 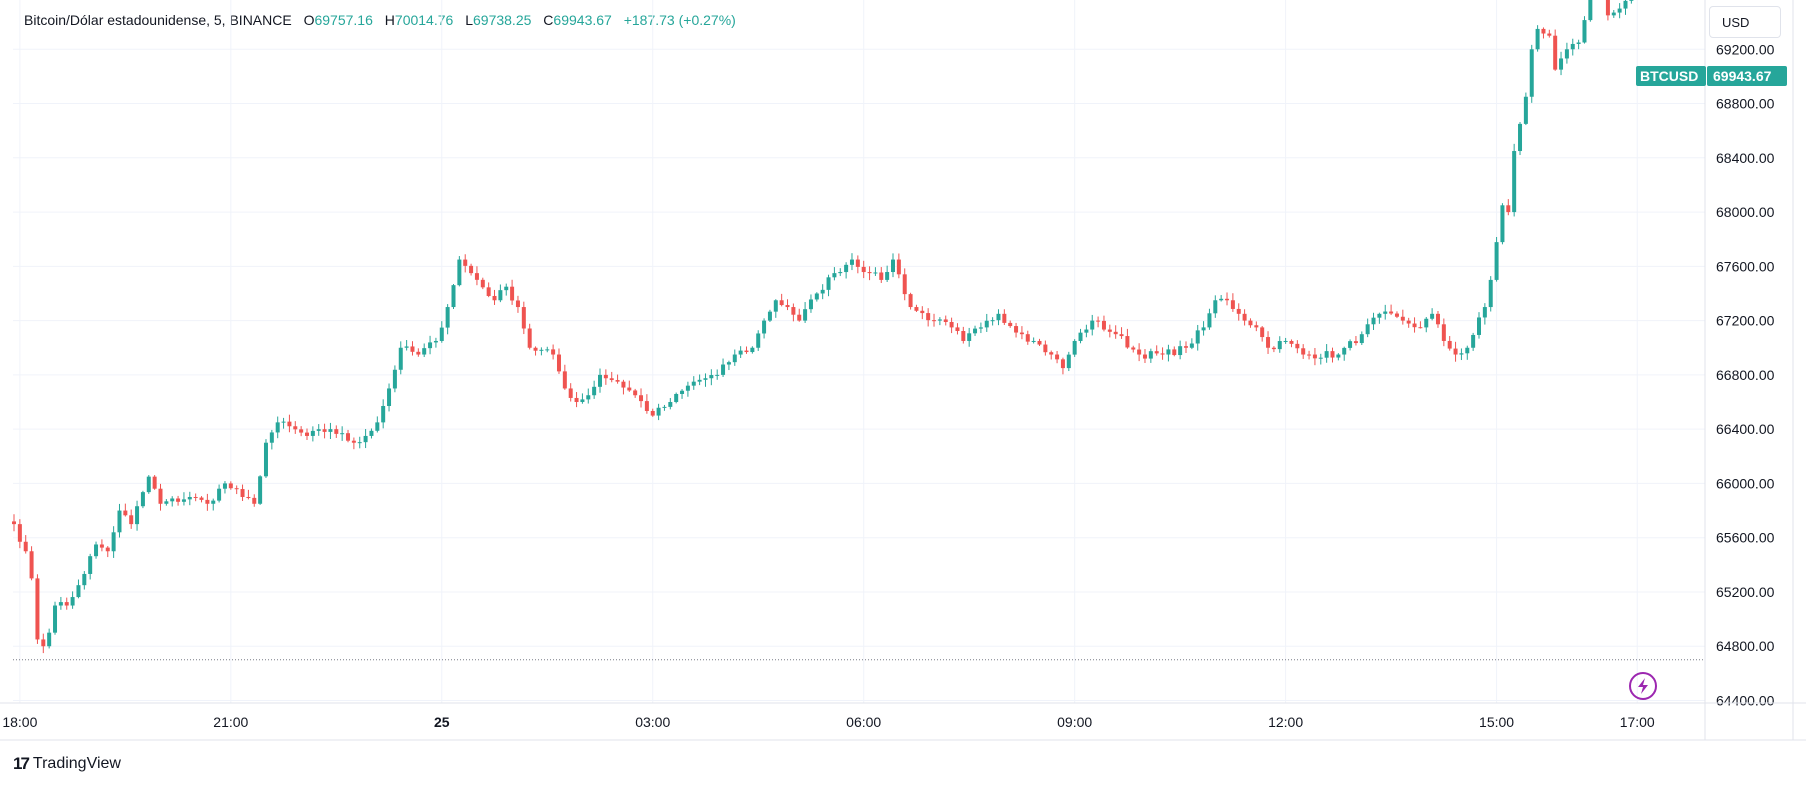 What do you see at coordinates (389, 20) in the screenshot?
I see `high-label: H` at bounding box center [389, 20].